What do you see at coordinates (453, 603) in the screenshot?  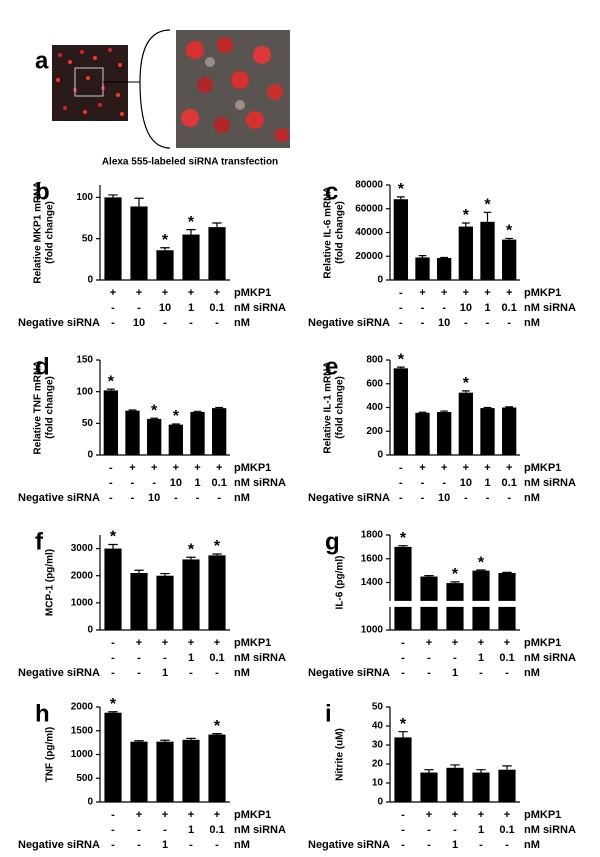 I see `axis-break` at bounding box center [453, 603].